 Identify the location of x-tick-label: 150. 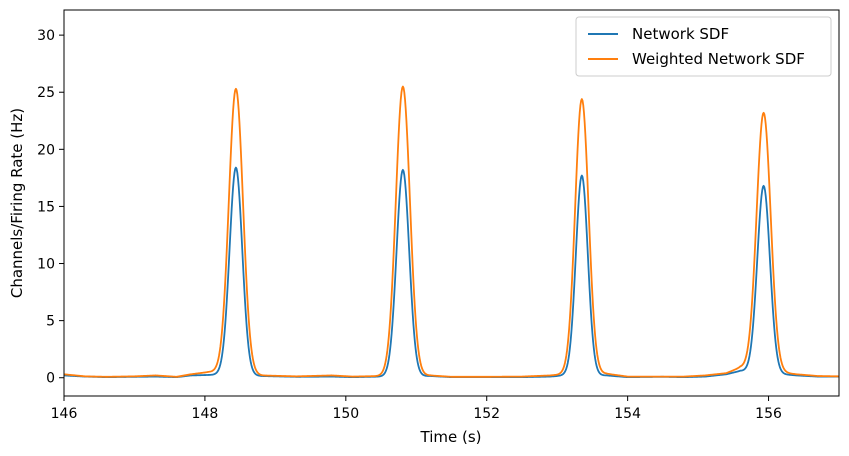
(345, 414).